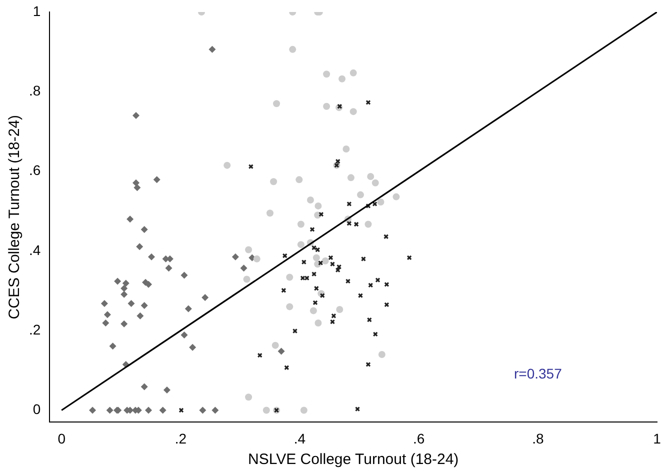  Describe the element at coordinates (36, 409) in the screenshot. I see `y-tick-label: 0` at that location.